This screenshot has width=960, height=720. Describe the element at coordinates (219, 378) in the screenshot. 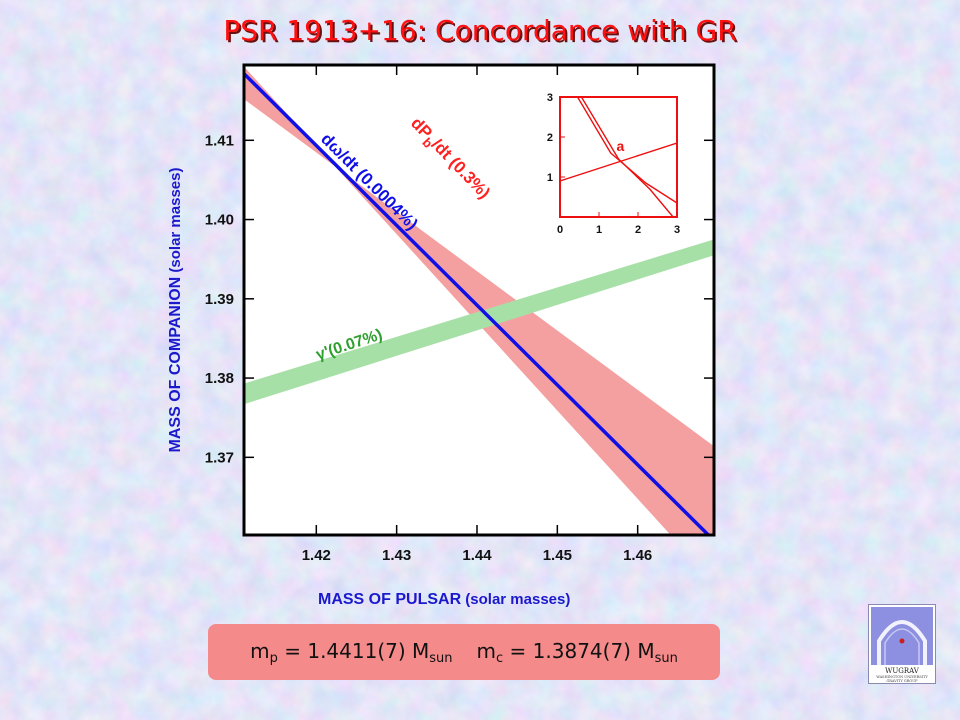

I see `y-tick-label: 1.38` at that location.